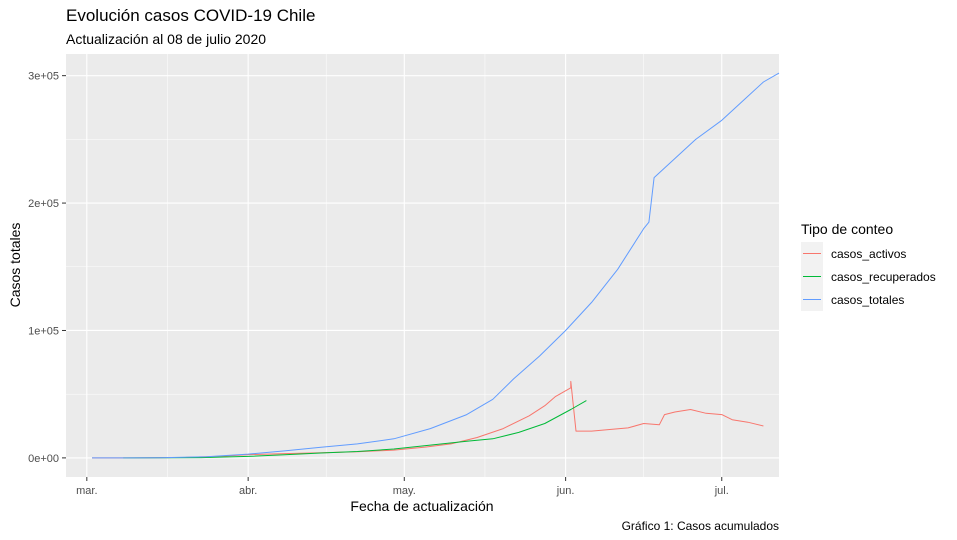  I want to click on chart-subtitle: Actualización al 08 de julio 2020, so click(166, 39).